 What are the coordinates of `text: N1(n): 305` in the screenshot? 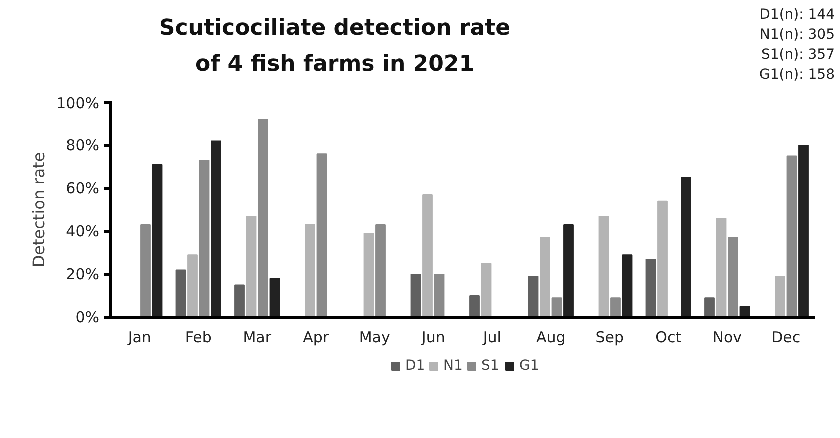 It's located at (797, 35).